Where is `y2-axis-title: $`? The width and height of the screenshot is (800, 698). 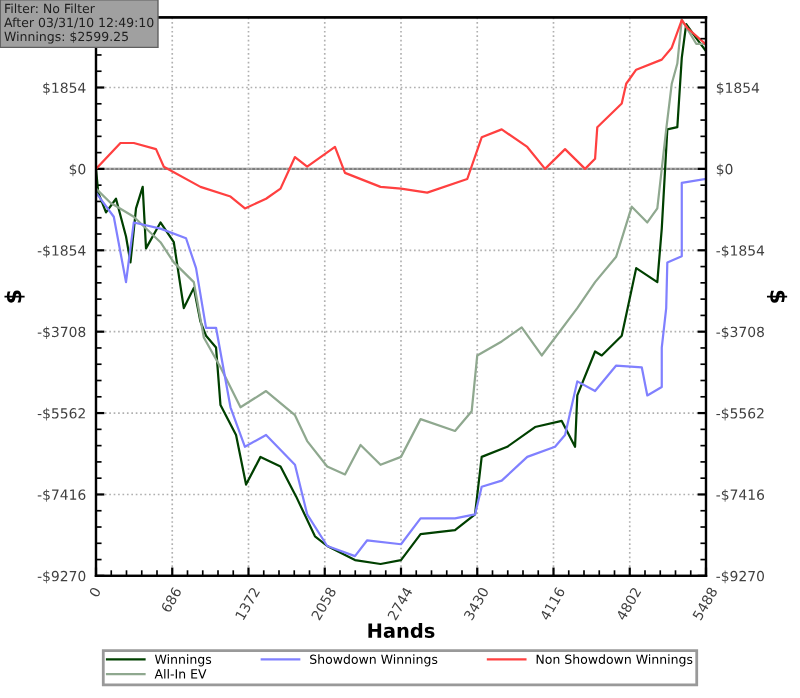
y2-axis-title: $ is located at coordinates (777, 296).